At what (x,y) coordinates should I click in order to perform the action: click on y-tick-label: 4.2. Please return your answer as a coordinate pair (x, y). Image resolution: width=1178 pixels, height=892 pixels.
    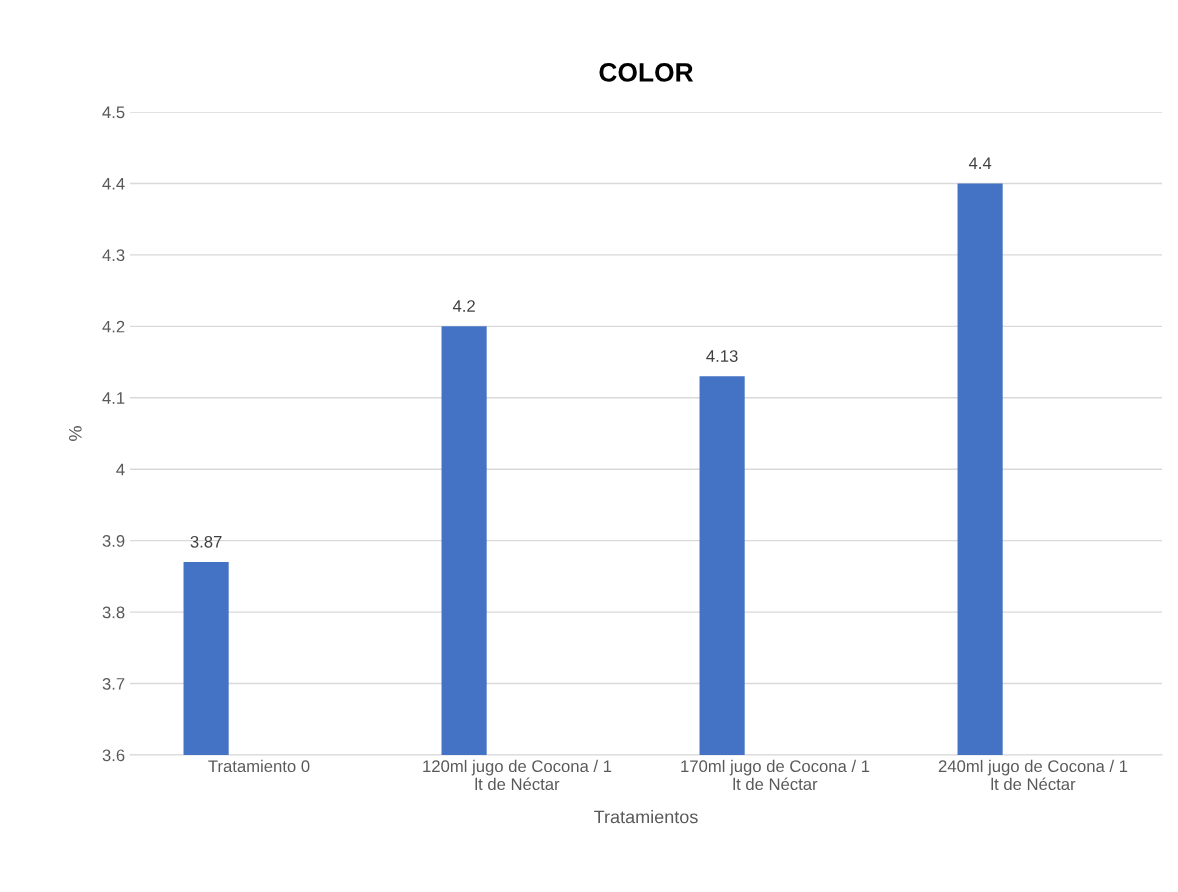
    Looking at the image, I should click on (113, 326).